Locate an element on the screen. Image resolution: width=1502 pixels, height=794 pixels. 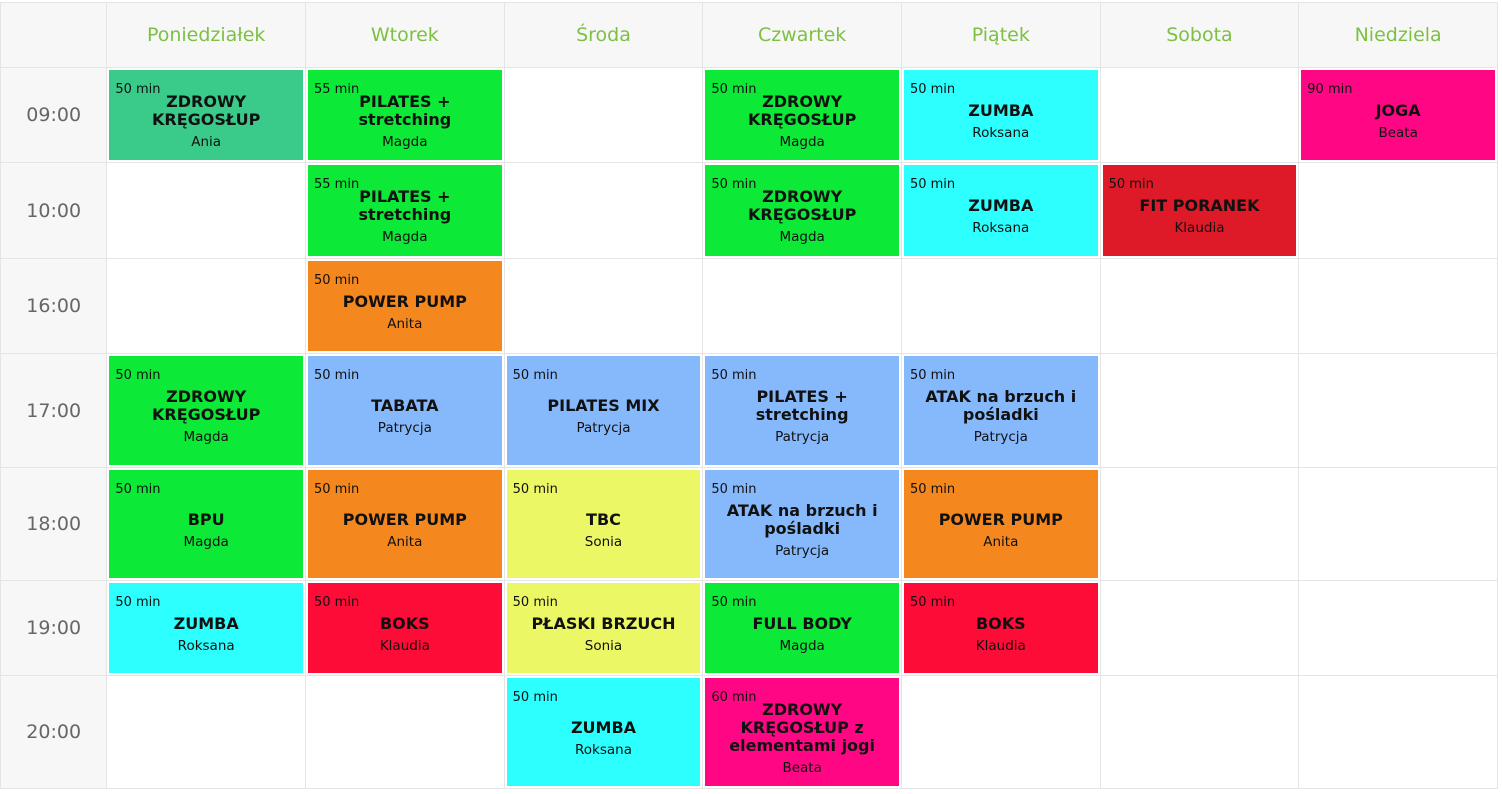
class-event: 90 min JOGA Beata is located at coordinates (1398, 115).